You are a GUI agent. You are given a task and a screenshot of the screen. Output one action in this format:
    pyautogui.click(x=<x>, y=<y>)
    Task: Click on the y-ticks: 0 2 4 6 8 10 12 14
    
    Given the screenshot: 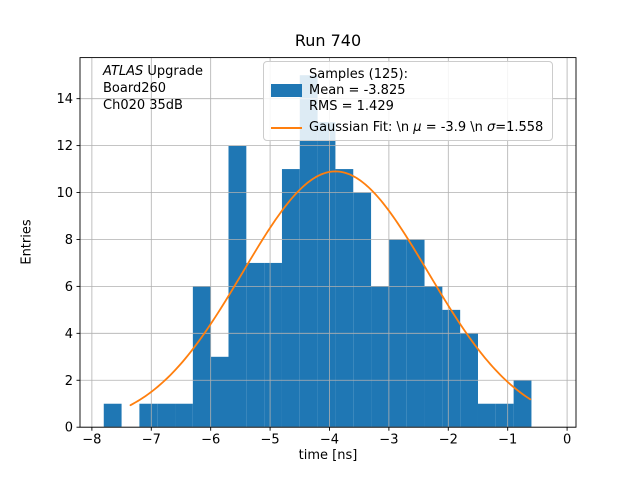 What is the action you would take?
    pyautogui.click(x=68, y=264)
    